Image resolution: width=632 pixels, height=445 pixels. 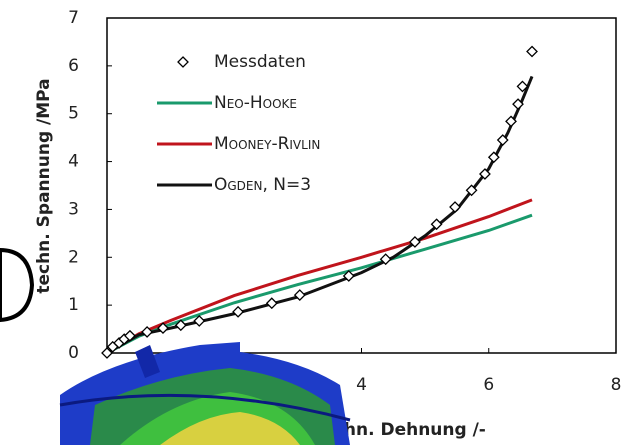 What do you see at coordinates (73, 305) in the screenshot?
I see `y-tick-label: 1` at bounding box center [73, 305].